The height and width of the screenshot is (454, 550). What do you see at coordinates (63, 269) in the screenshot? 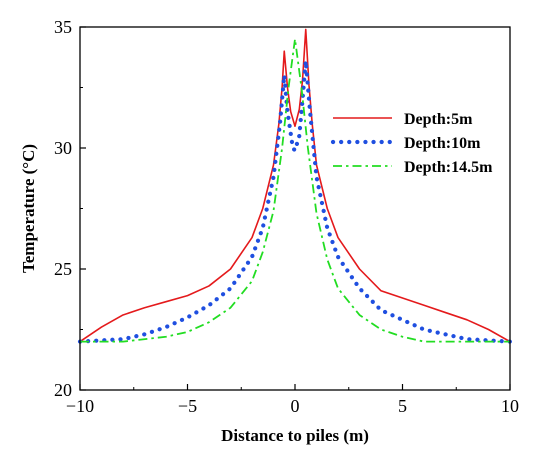
I see `y-tick-label: 25` at bounding box center [63, 269].